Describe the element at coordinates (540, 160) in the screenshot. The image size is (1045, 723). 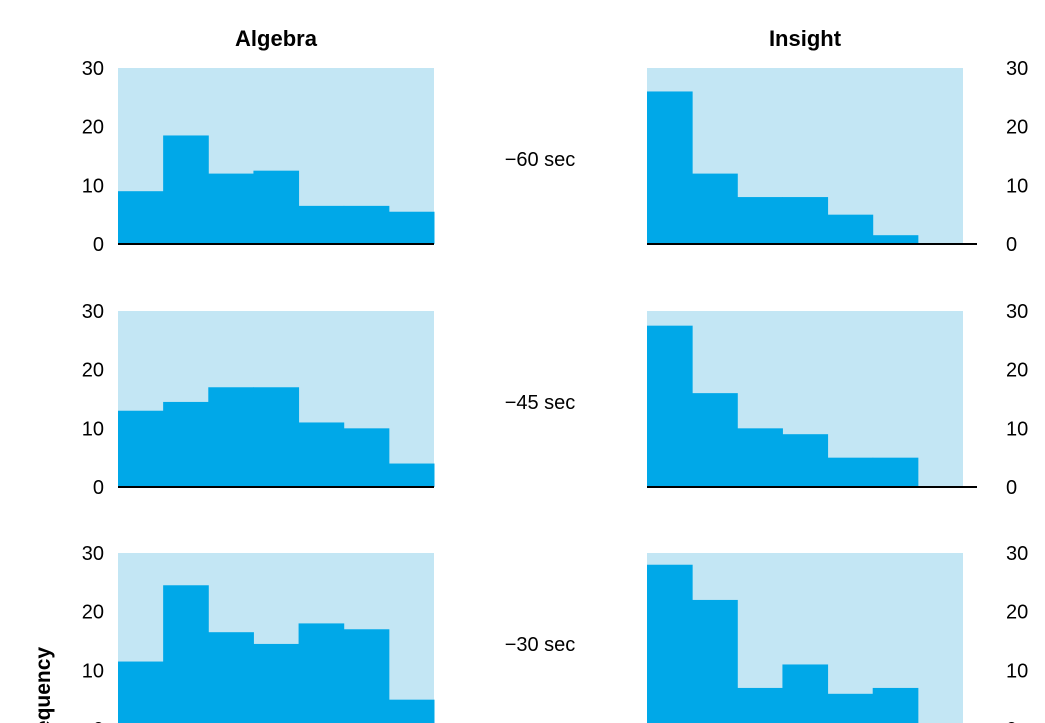
I see `row-label-0: −60 sec` at that location.